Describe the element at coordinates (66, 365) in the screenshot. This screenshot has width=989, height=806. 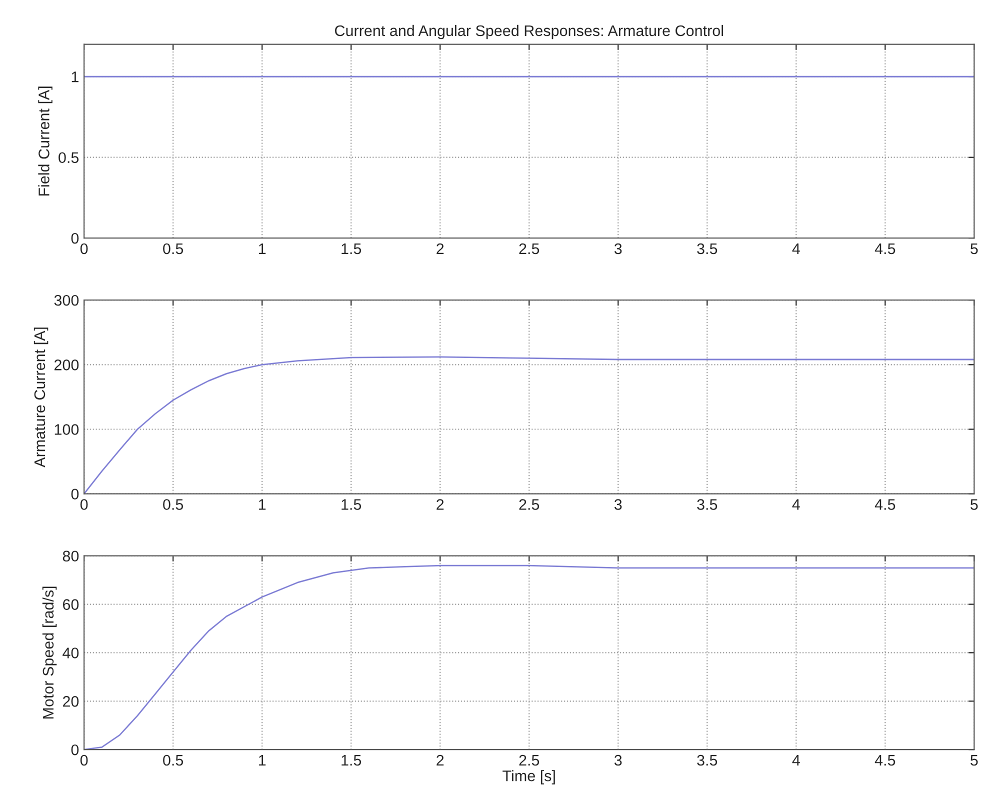
I see `y-tick-label: 200` at that location.